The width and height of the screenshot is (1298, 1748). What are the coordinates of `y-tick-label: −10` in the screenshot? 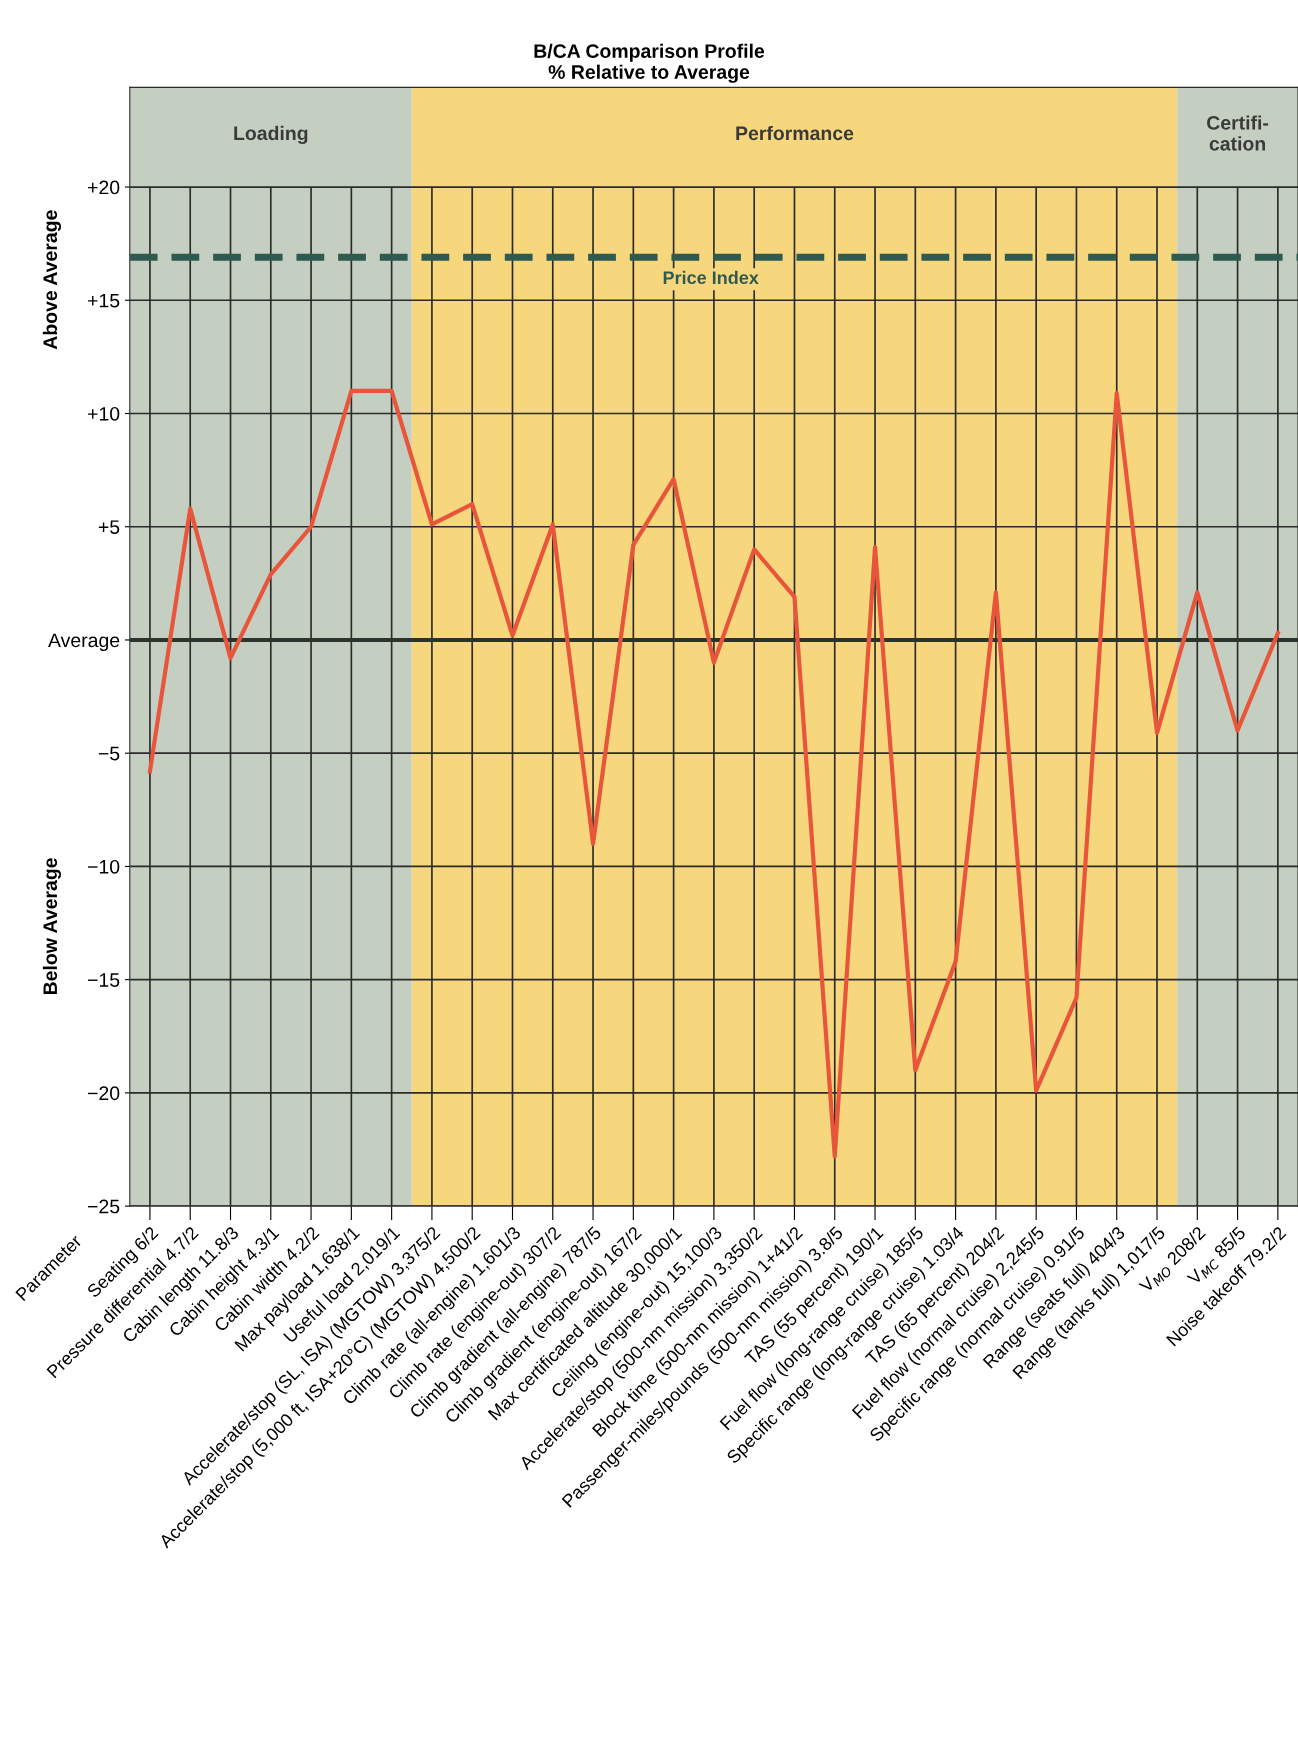 It's located at (104, 866).